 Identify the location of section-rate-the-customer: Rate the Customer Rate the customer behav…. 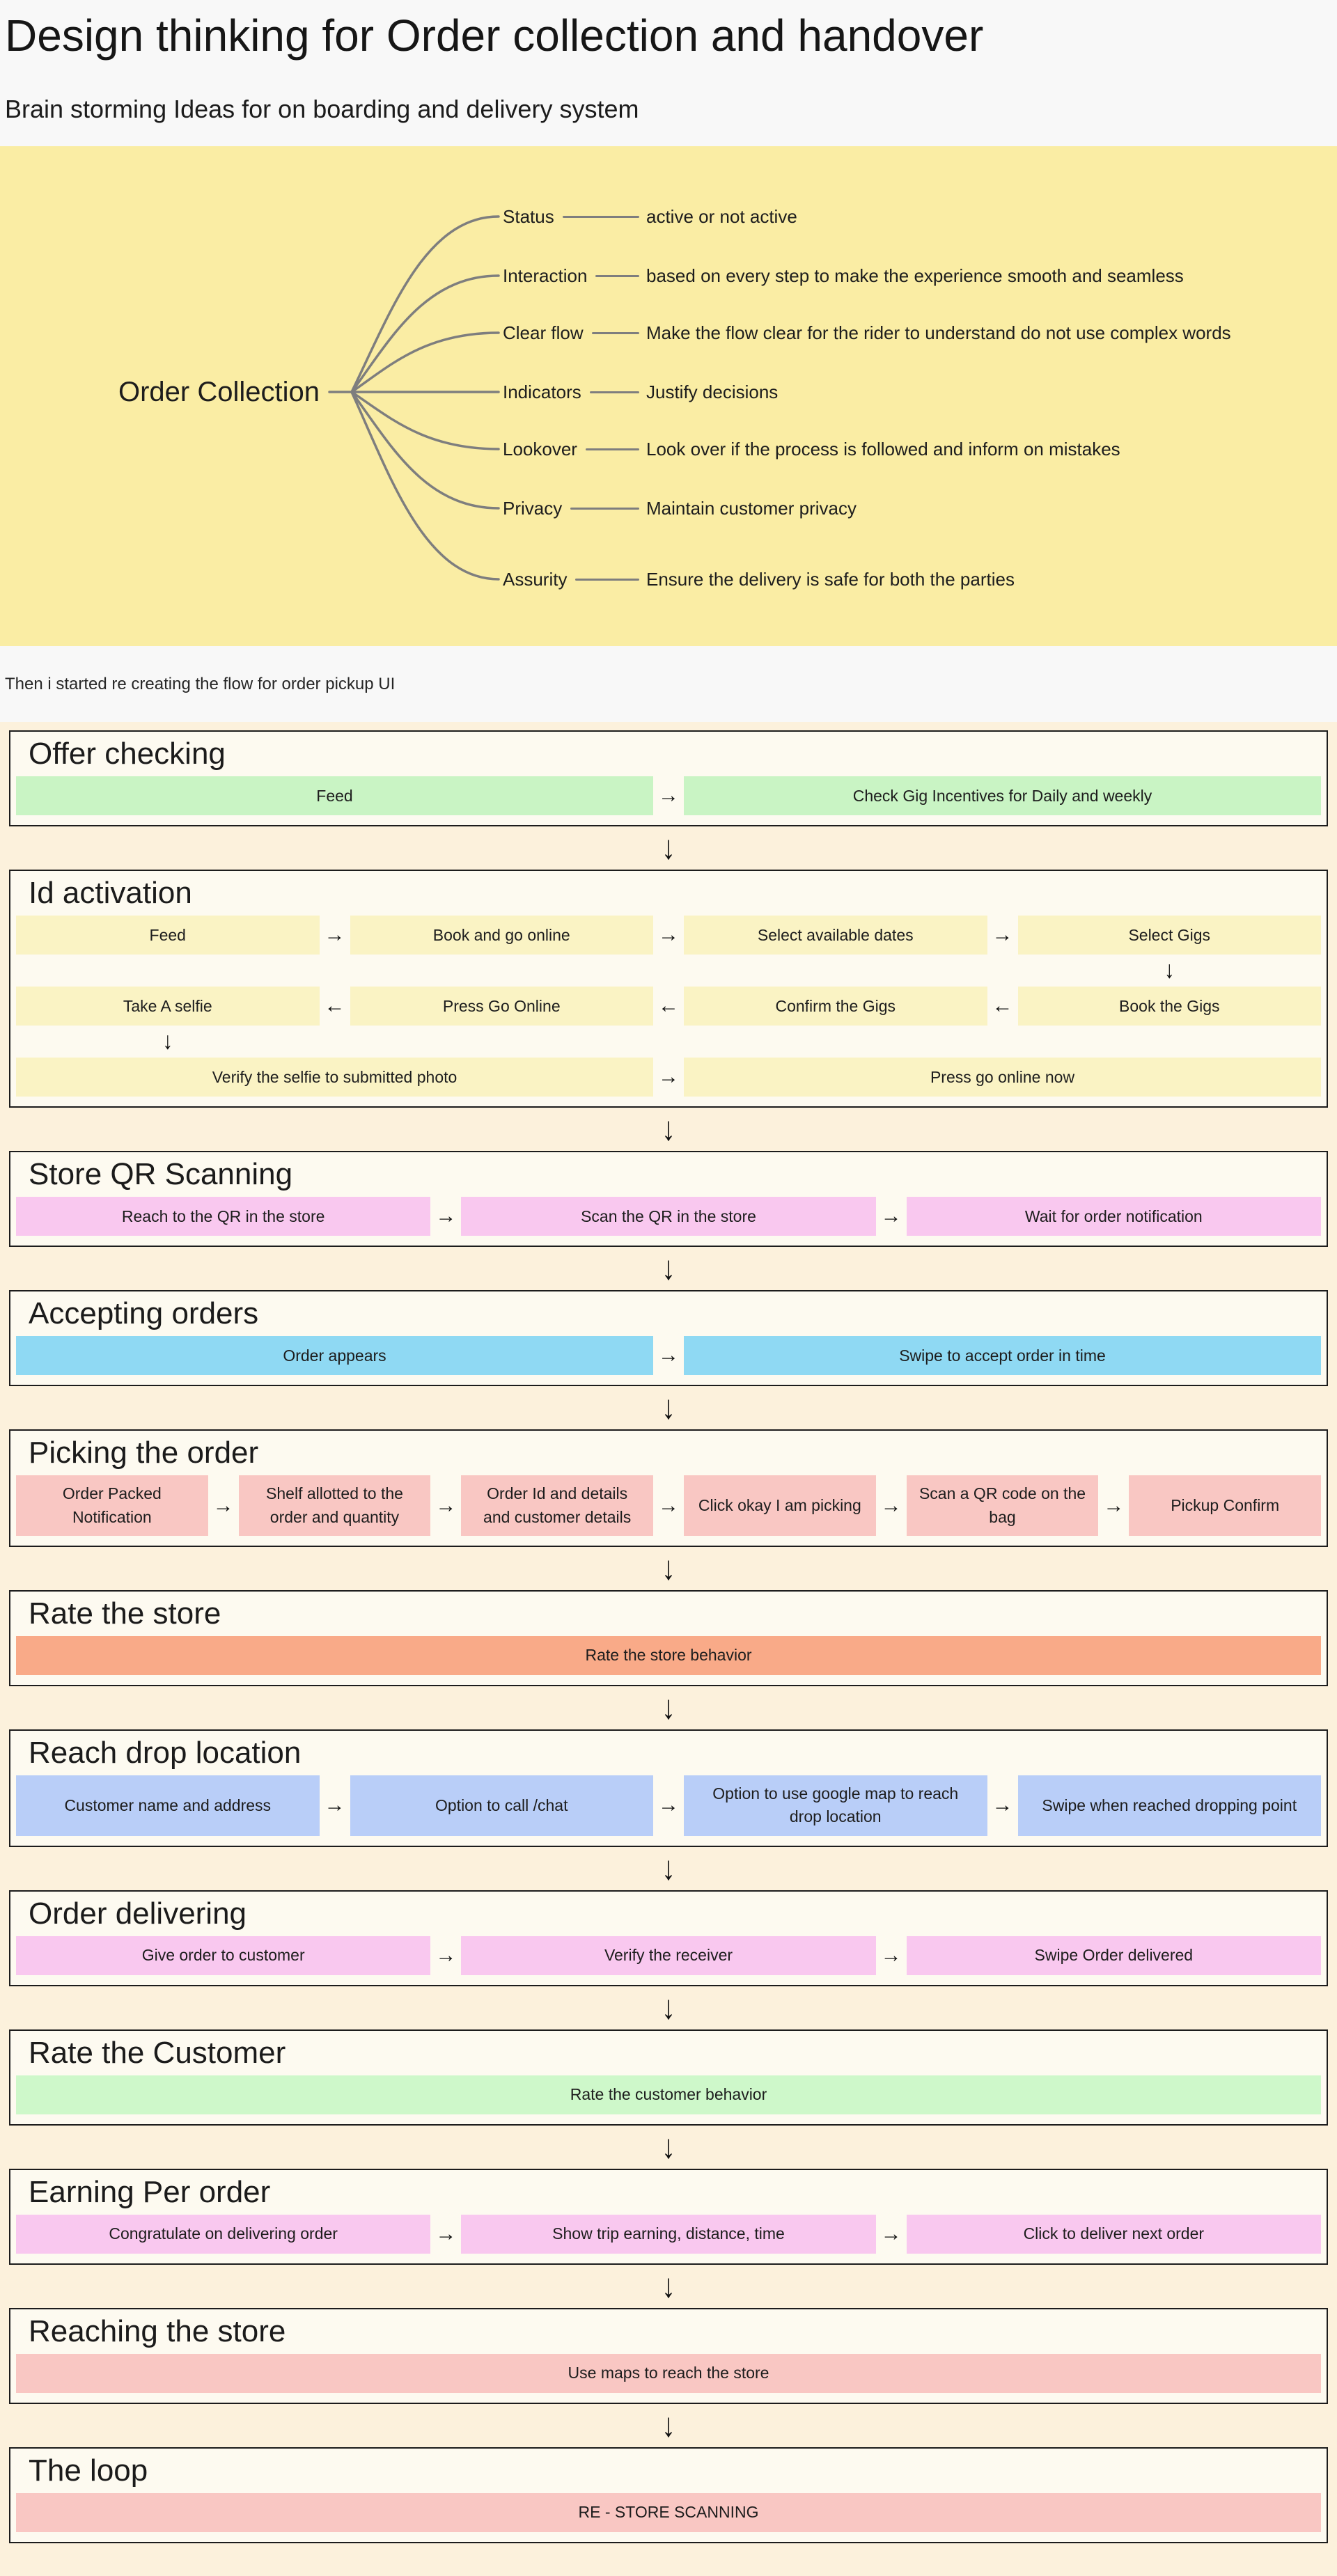
(668, 2077).